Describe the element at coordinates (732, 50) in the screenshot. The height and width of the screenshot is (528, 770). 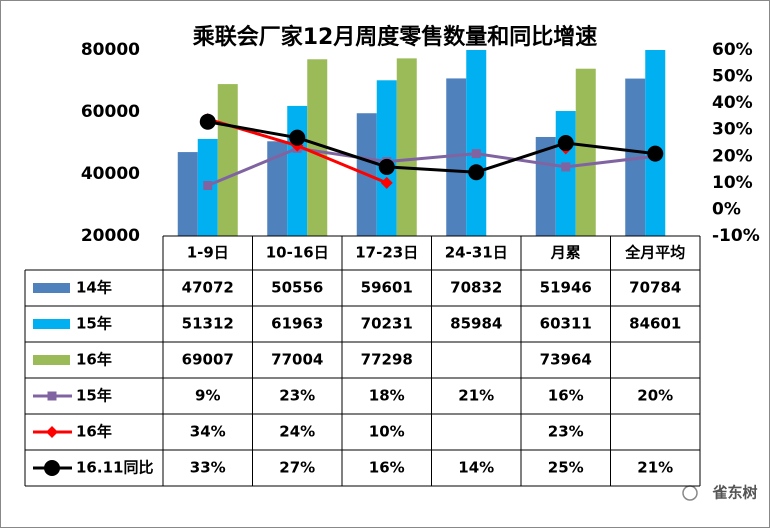
I see `y2-tick-label: 60%` at that location.